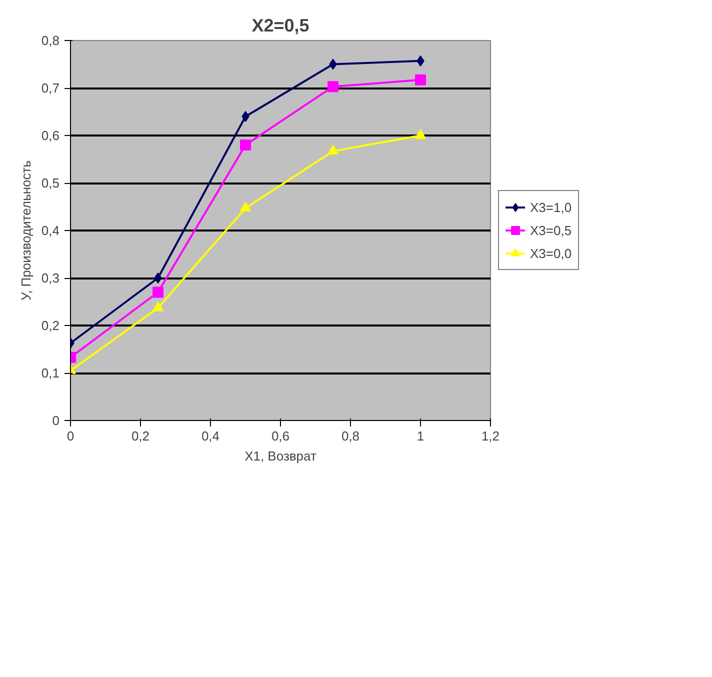 The image size is (712, 677). I want to click on x-tick-label: 0,6, so click(280, 436).